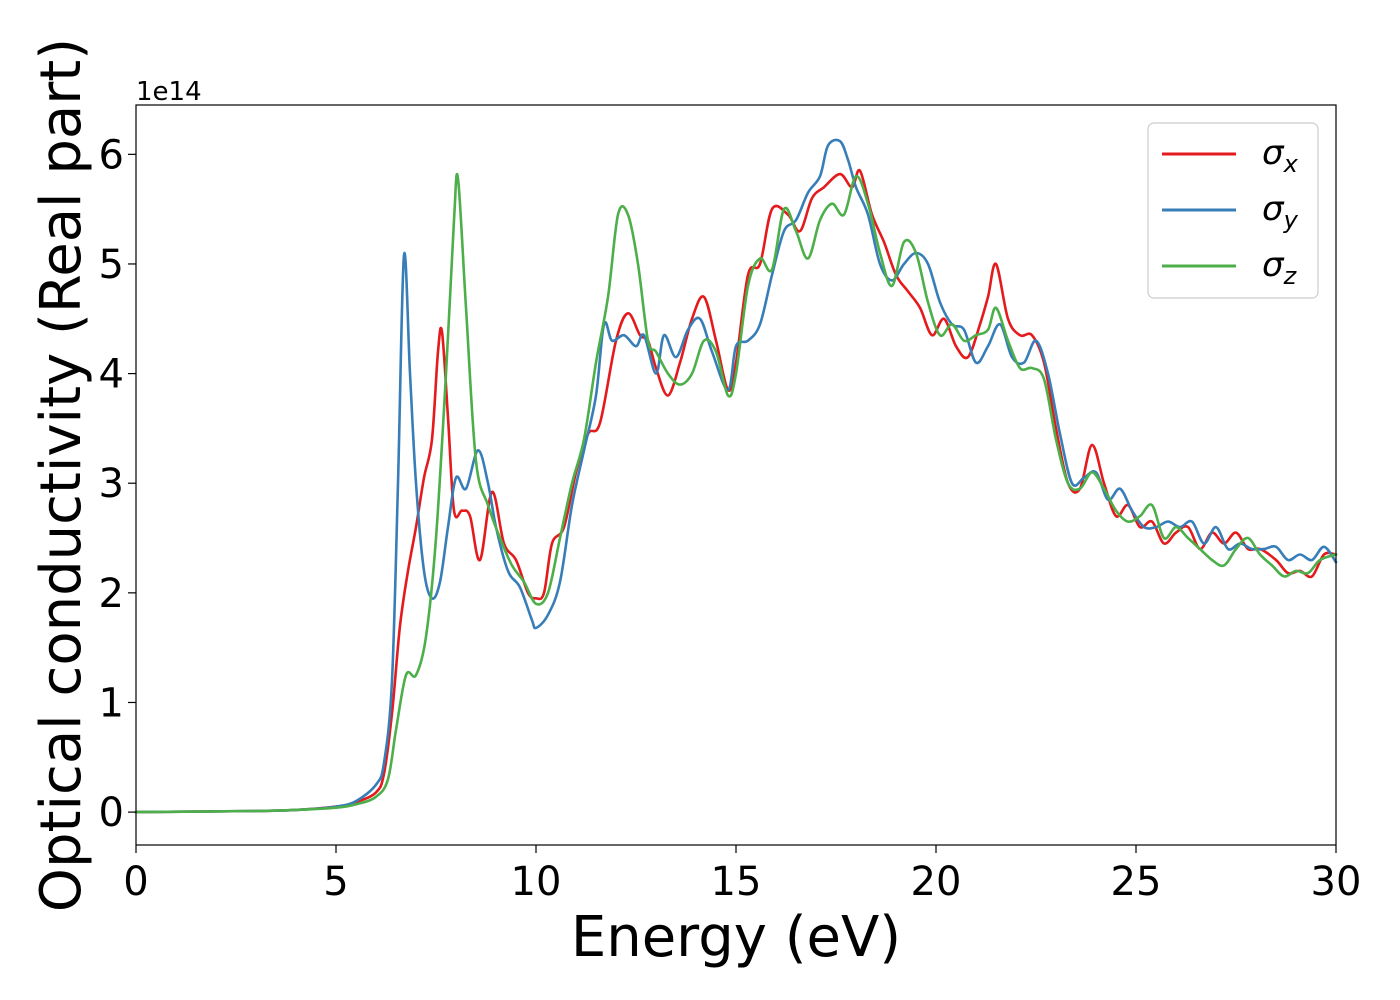 The image size is (1400, 1000). Describe the element at coordinates (135, 882) in the screenshot. I see `x-tick-label: 0` at that location.